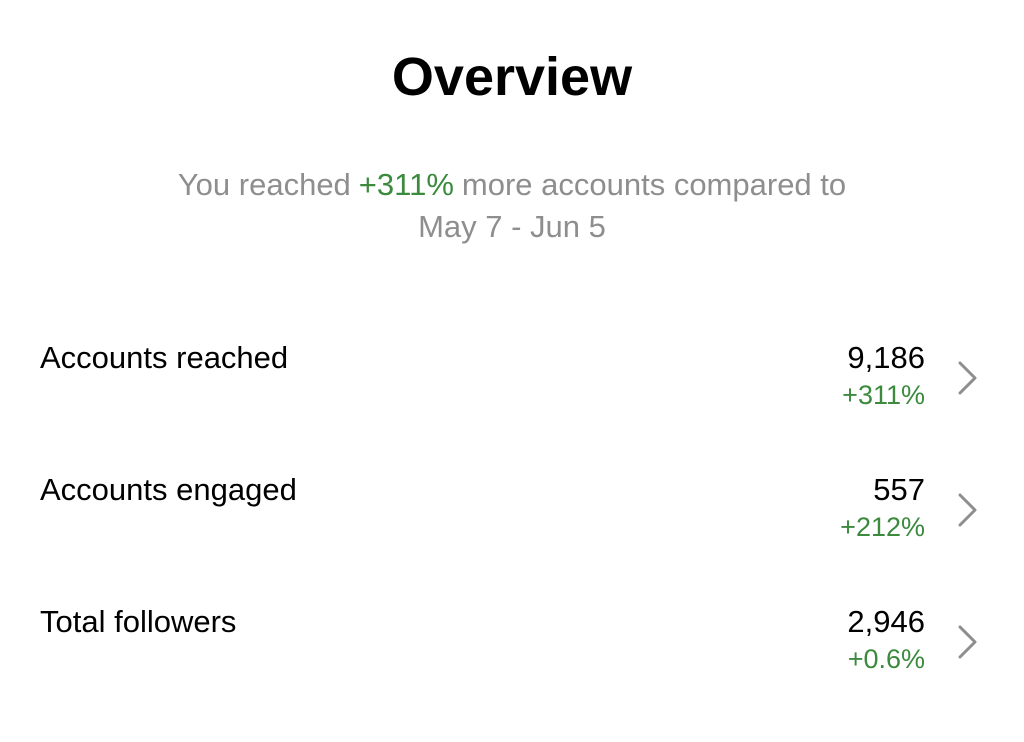 The height and width of the screenshot is (742, 1024). Describe the element at coordinates (512, 651) in the screenshot. I see `metric-row: Total followers 2,946 +0.6%` at that location.